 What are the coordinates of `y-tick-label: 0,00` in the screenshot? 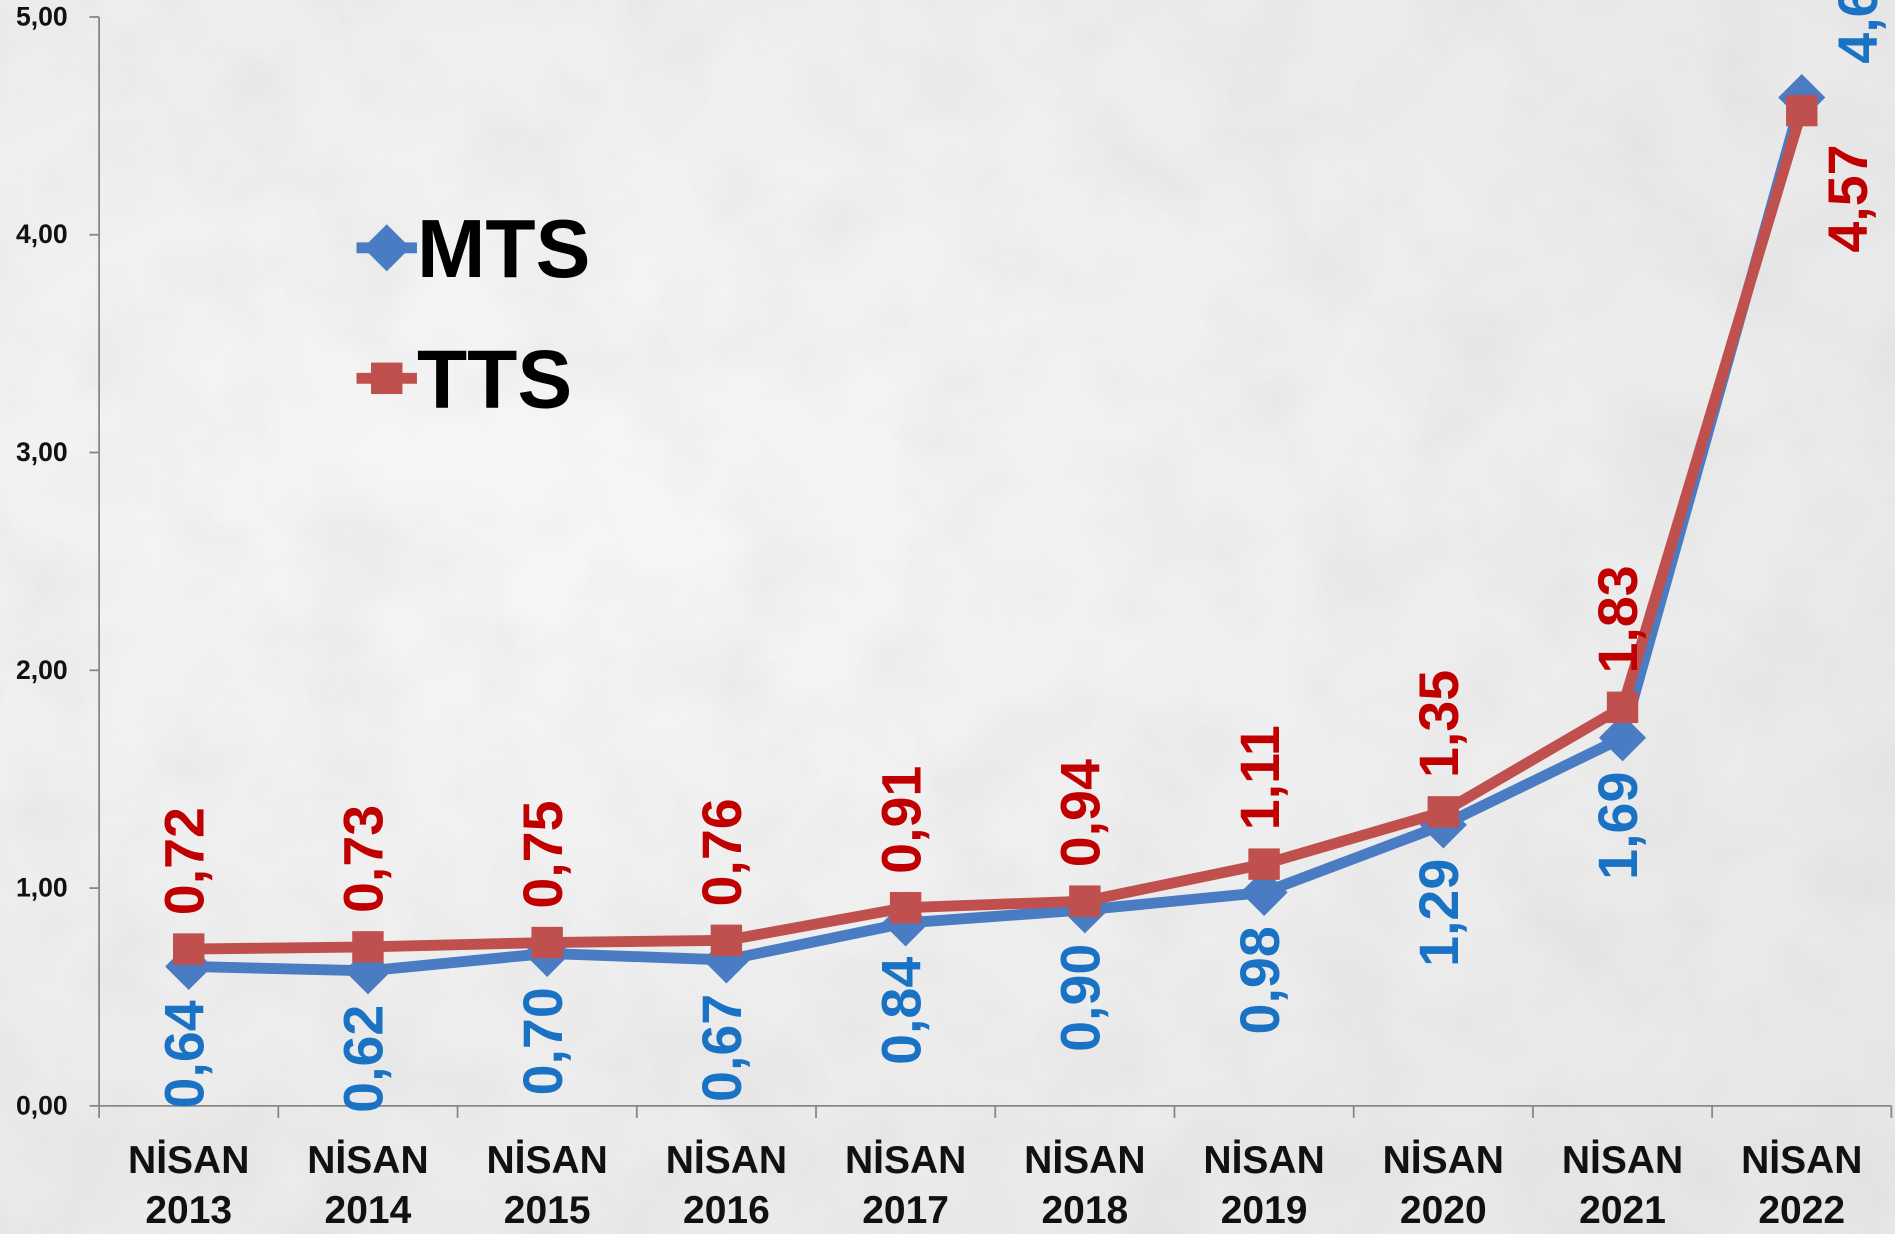 It's located at (42, 1105).